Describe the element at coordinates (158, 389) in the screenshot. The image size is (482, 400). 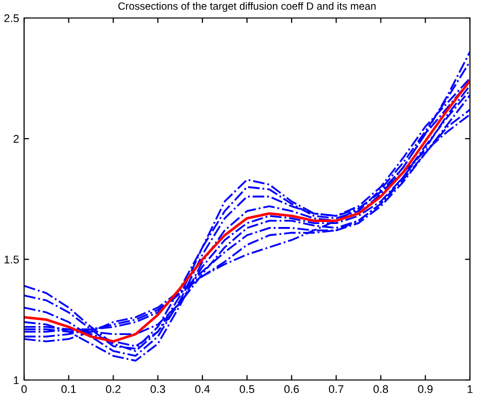
I see `x-tick-label: 0.3` at that location.